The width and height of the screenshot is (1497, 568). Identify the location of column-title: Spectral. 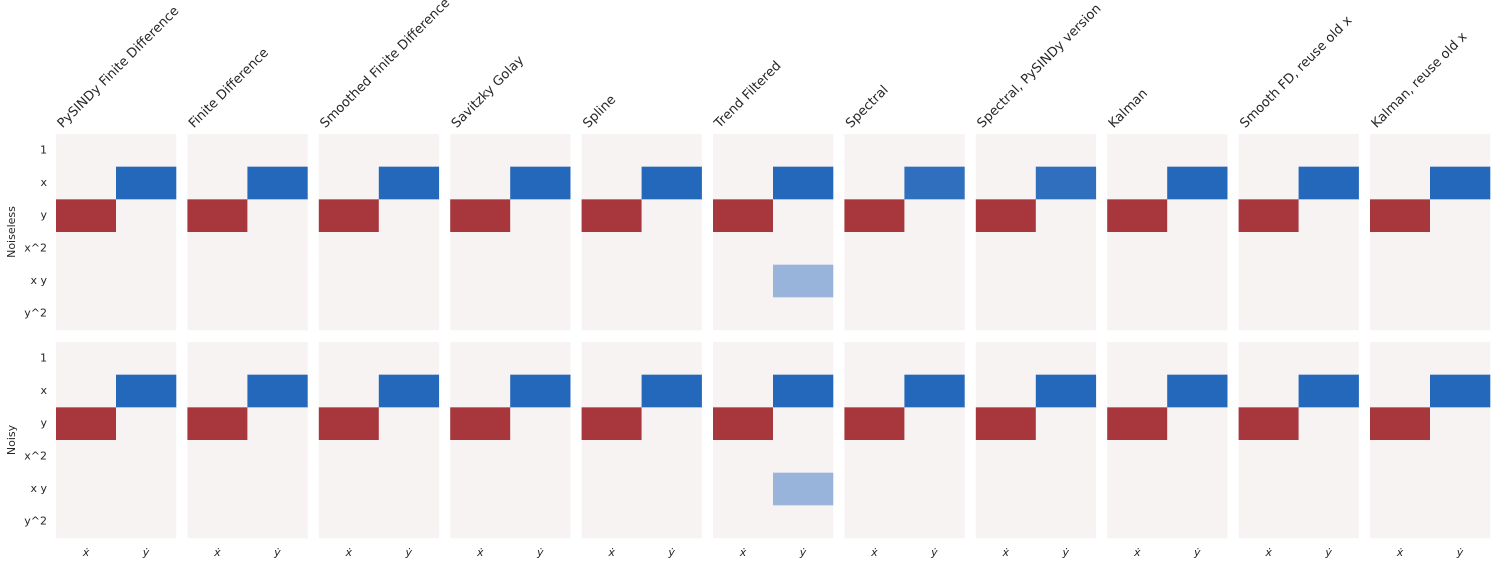
(867, 107).